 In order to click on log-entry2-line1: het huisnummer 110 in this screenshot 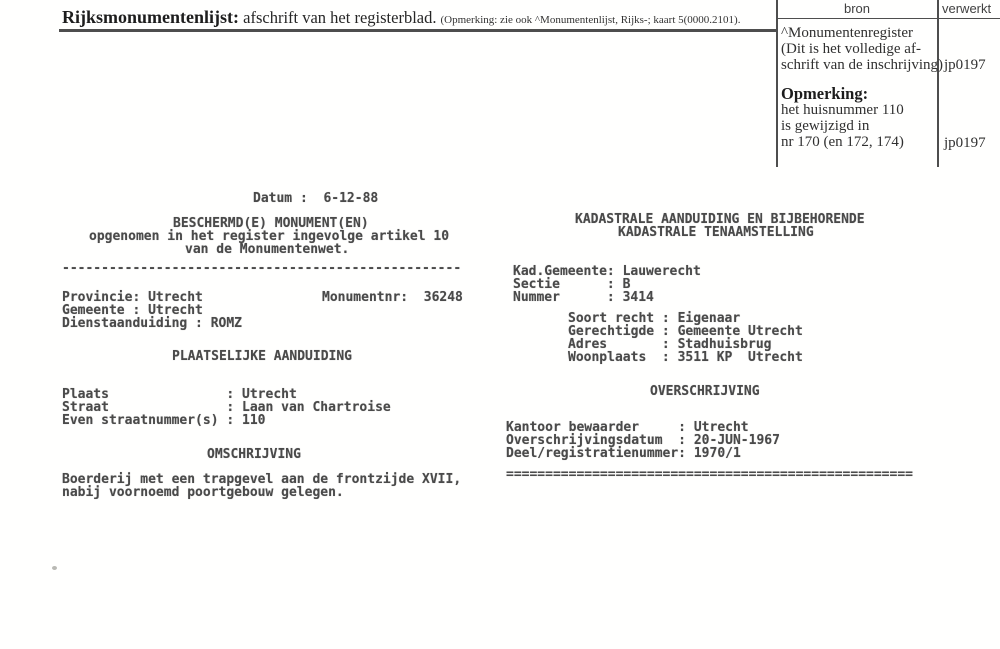, I will do `click(842, 110)`.